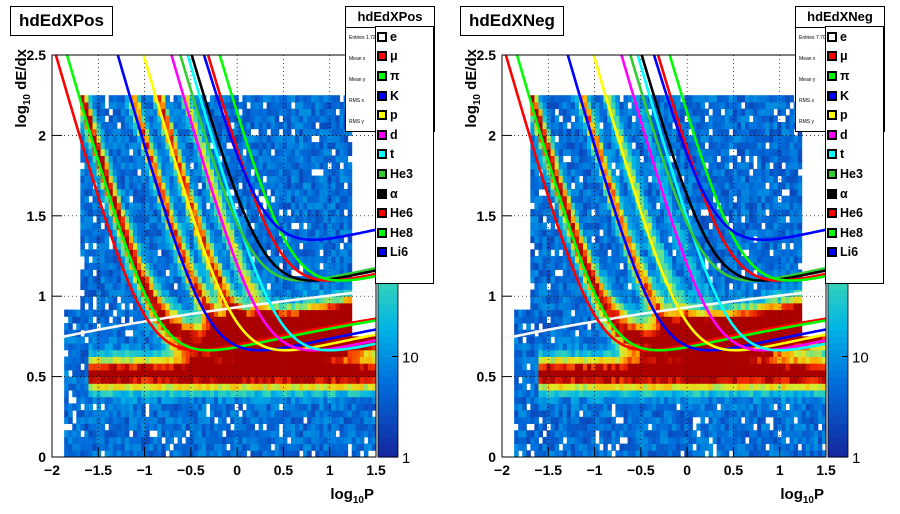  Describe the element at coordinates (237, 470) in the screenshot. I see `x-tick-label: 0` at that location.